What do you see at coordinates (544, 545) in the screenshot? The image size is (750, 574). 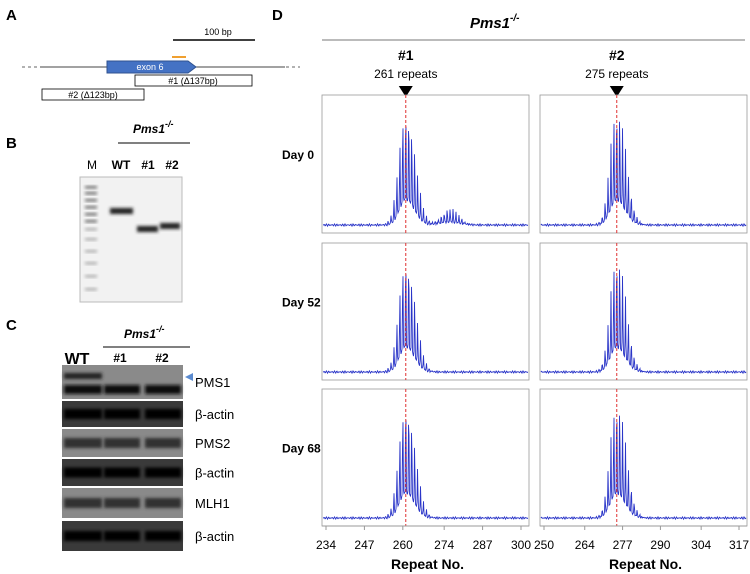 I see `tick-label: 250` at bounding box center [544, 545].